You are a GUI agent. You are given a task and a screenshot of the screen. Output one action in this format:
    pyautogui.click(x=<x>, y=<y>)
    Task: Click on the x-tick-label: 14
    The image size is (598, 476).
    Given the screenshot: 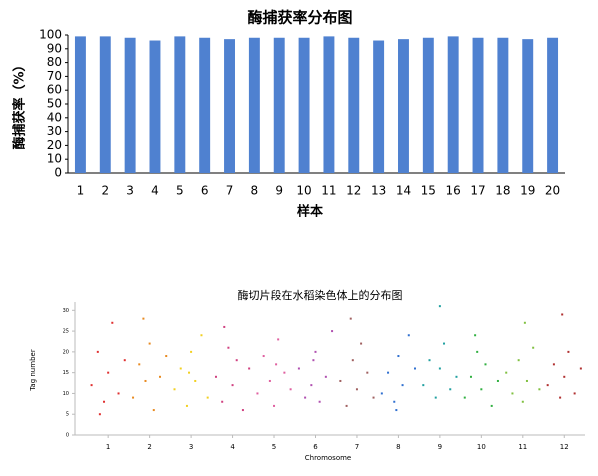 What is the action you would take?
    pyautogui.click(x=403, y=191)
    